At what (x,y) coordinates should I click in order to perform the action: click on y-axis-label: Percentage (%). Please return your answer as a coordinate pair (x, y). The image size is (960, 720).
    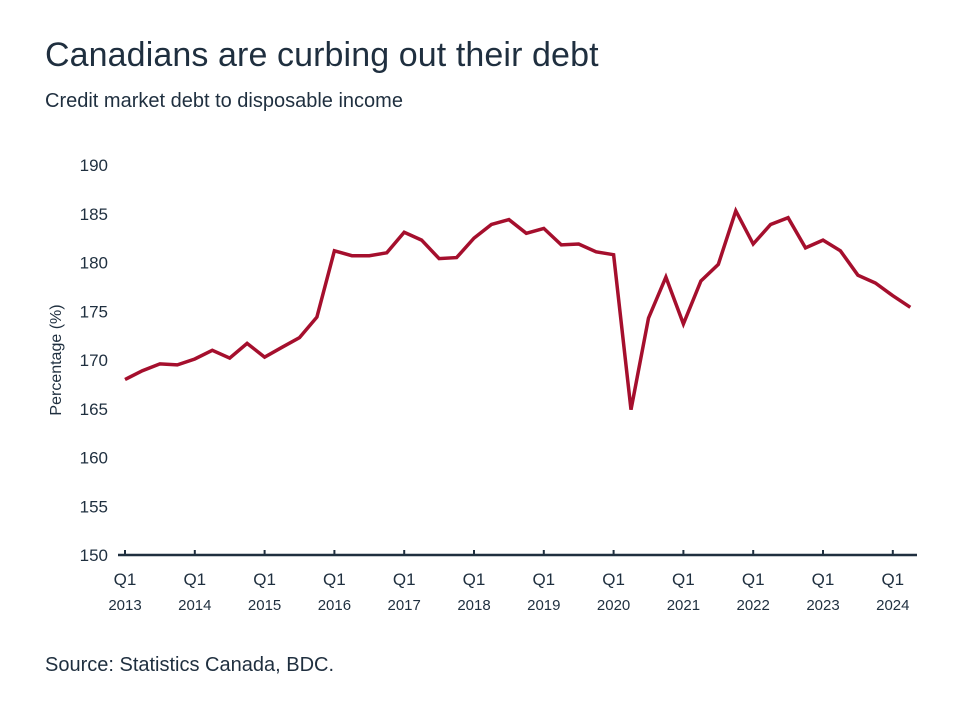
    Looking at the image, I should click on (56, 359).